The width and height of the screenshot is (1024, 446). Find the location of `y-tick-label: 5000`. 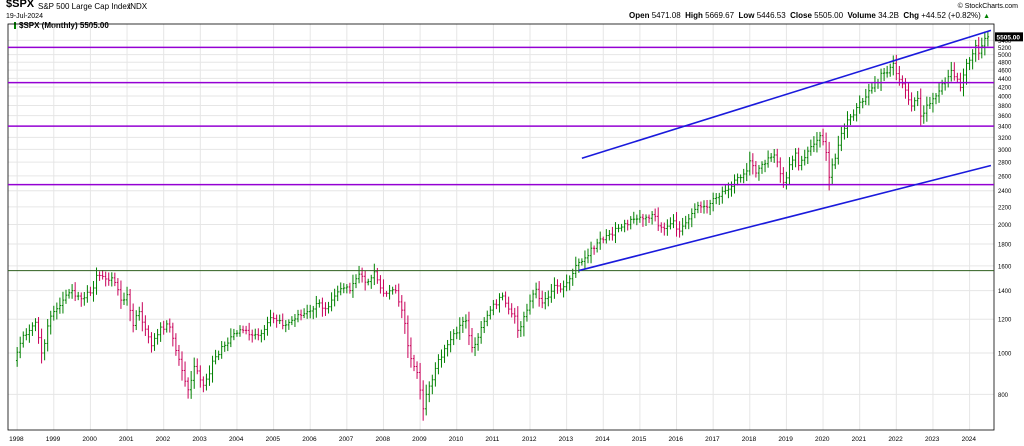

y-tick-label: 5000 is located at coordinates (1005, 56).